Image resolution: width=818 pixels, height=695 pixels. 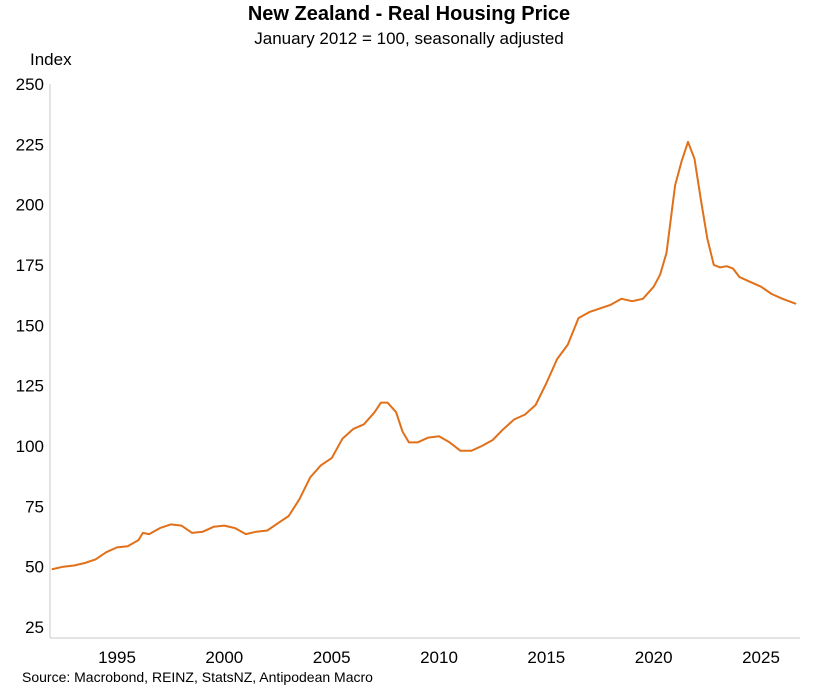 I want to click on y-tick-label: 225, so click(x=30, y=144).